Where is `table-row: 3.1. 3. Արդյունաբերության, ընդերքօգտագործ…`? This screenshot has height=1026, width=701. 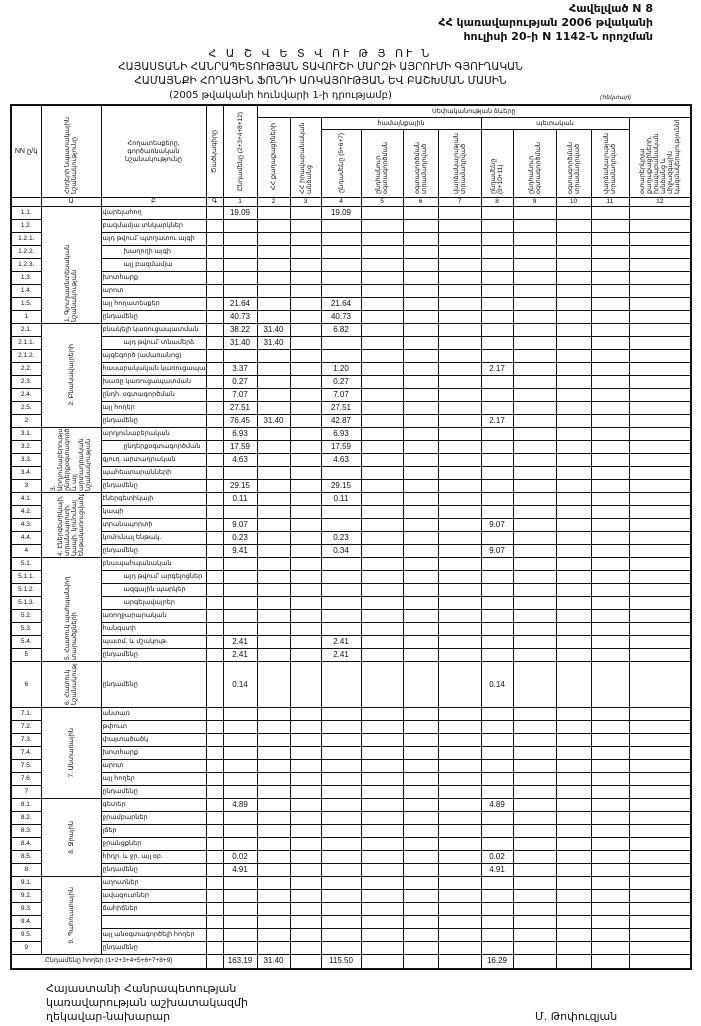
table-row: 3.1. 3. Արդյունաբերության, ընդերքօգտագործ… is located at coordinates (351, 459).